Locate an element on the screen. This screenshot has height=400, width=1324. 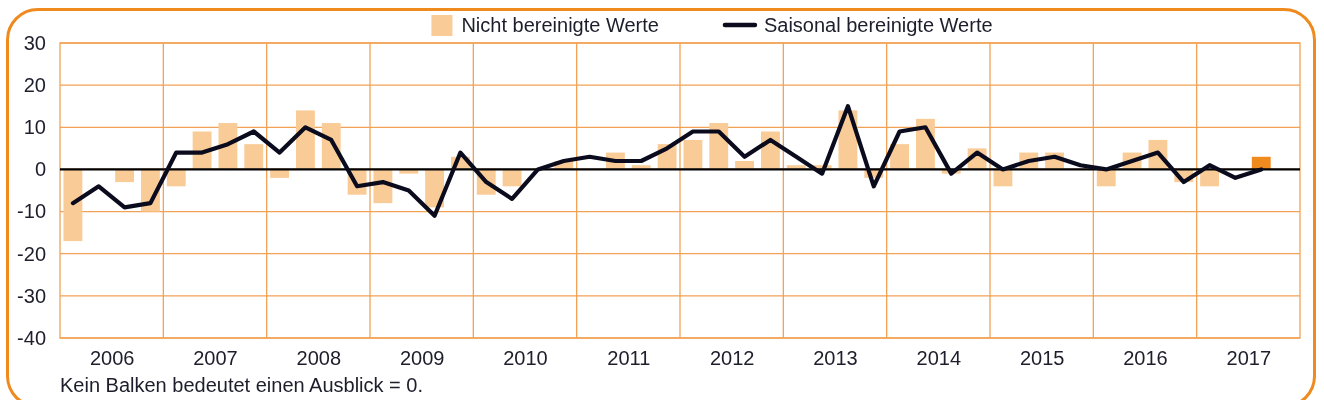
x-tick-label: 2017 is located at coordinates (1249, 358).